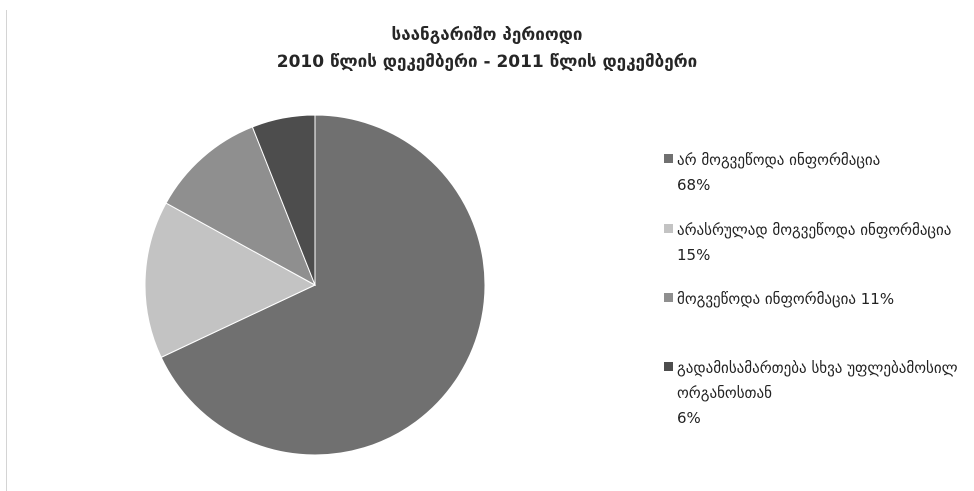  What do you see at coordinates (766, 299) in the screenshot?
I see `legend-label: მოგვეწოდა ინფორმაცია` at bounding box center [766, 299].